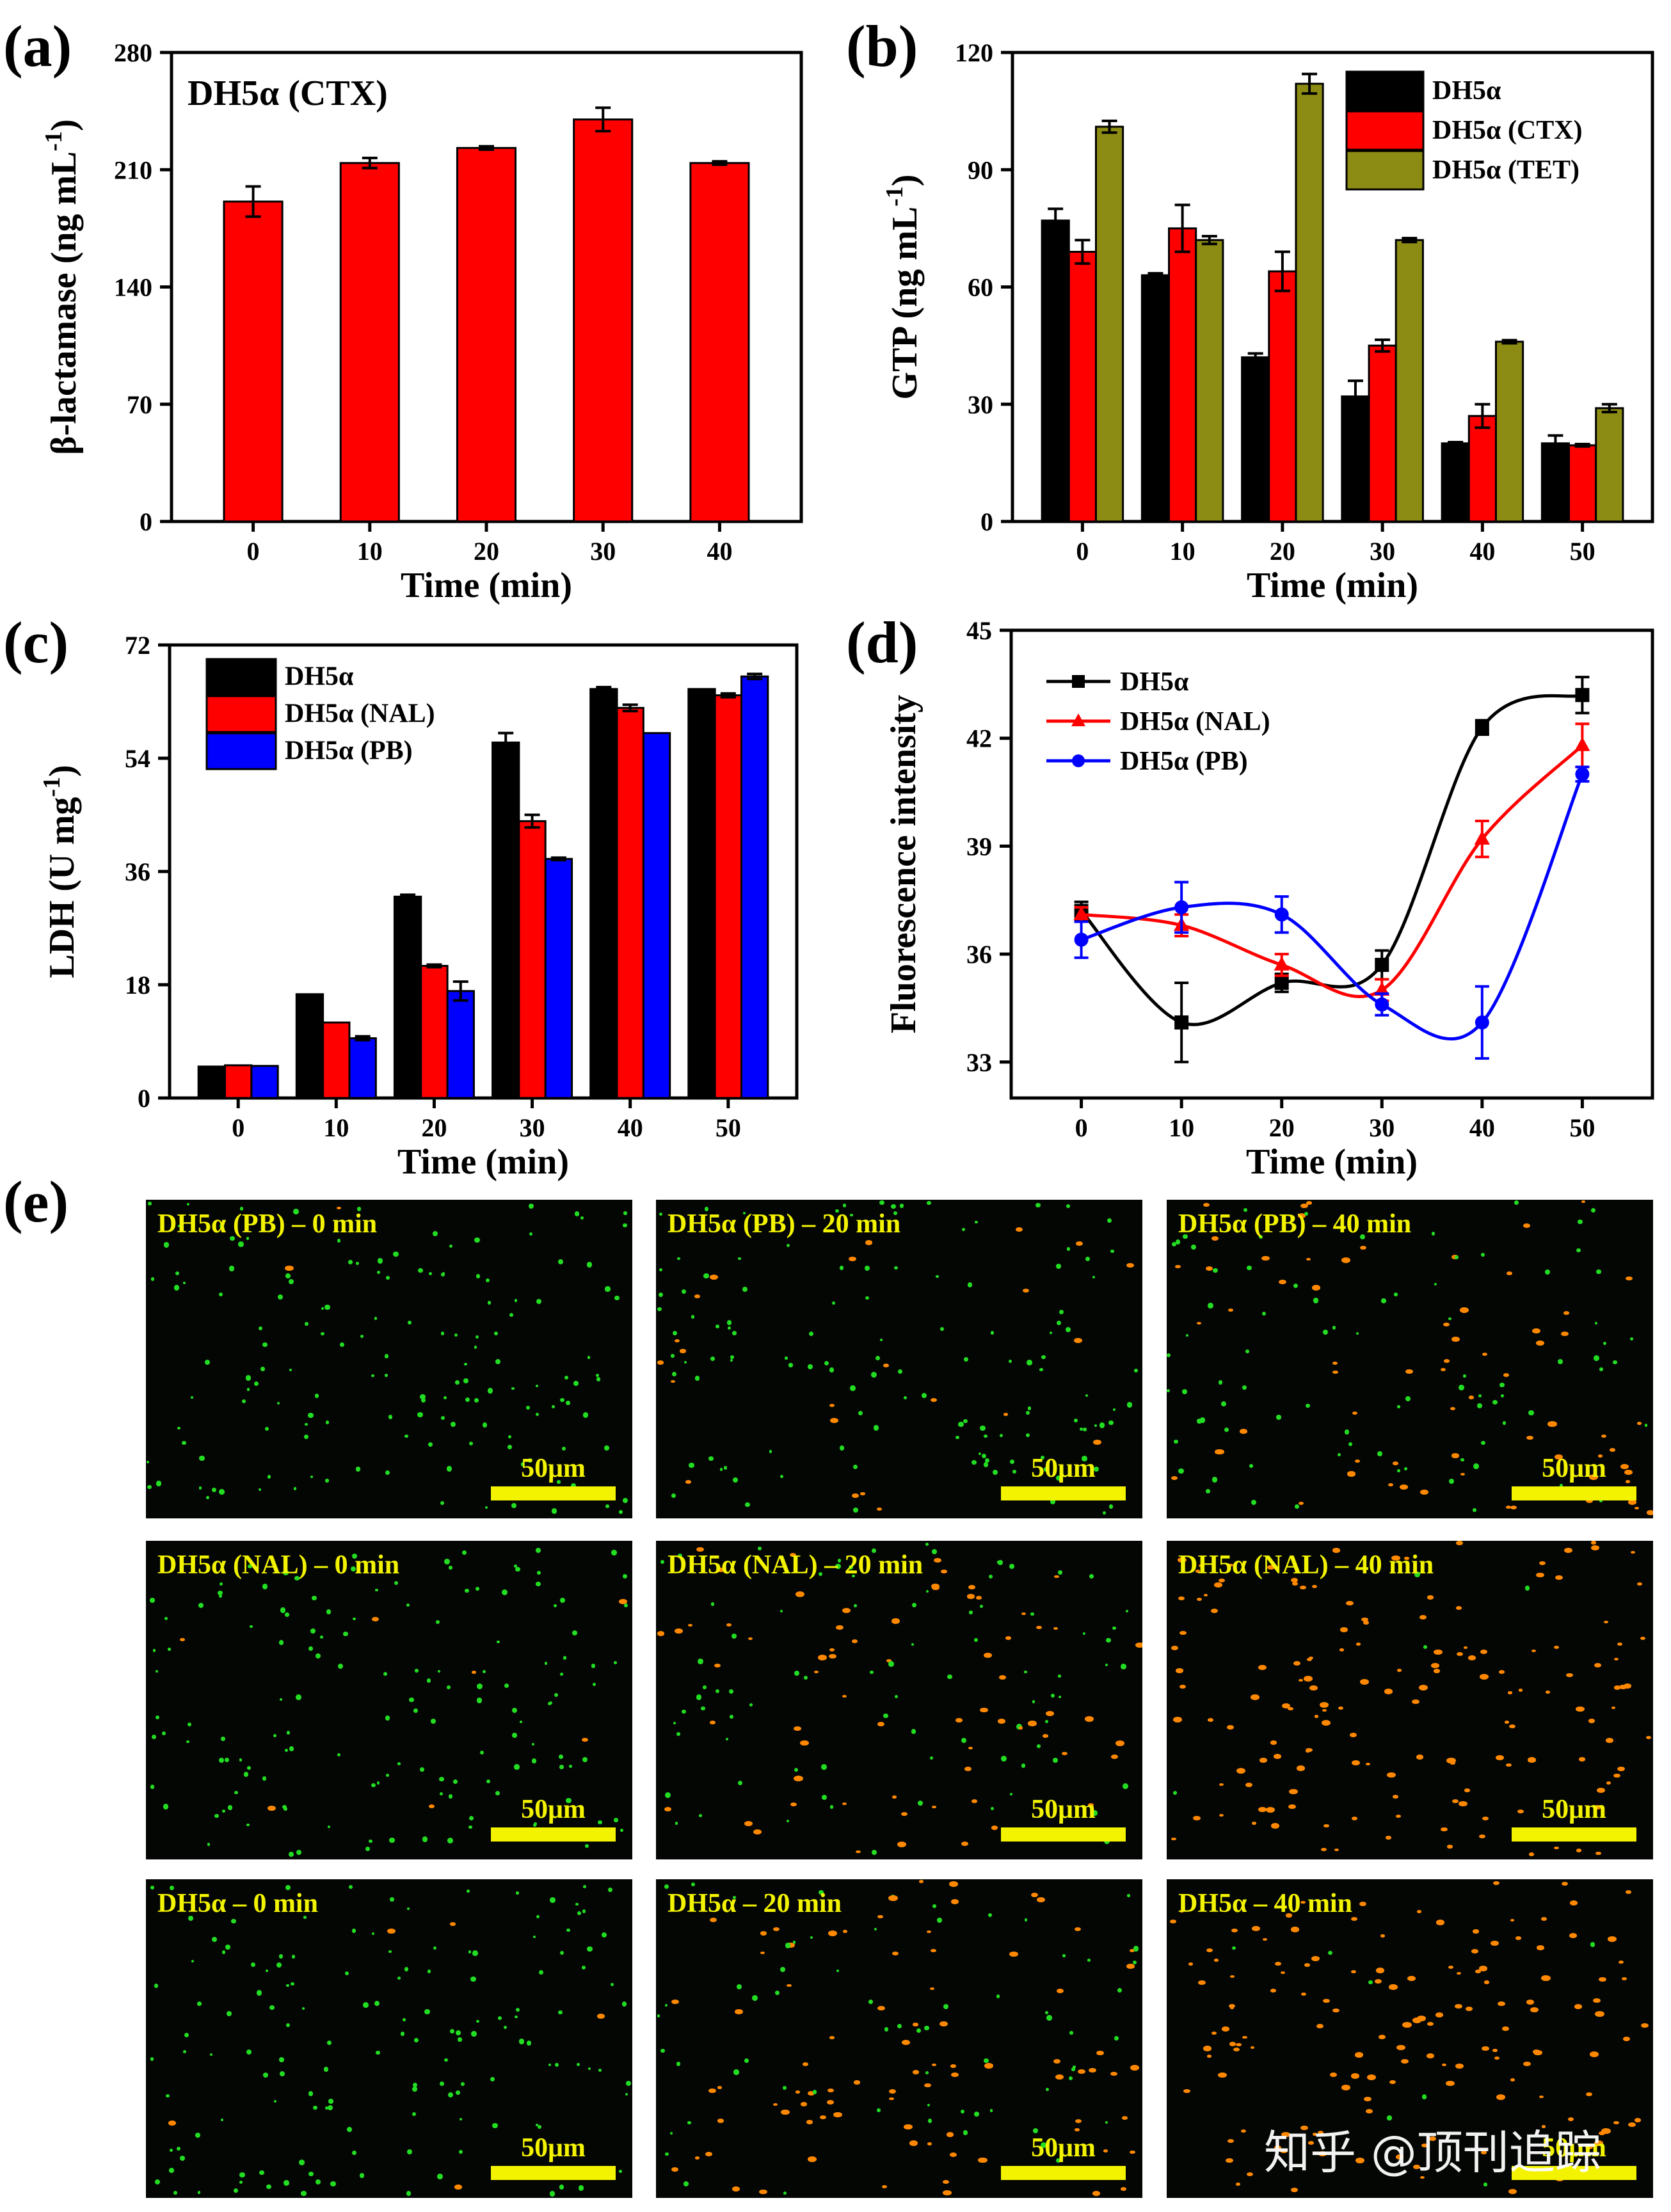 The image size is (1671, 2212). Describe the element at coordinates (483, 1162) in the screenshot. I see `x-axis-label: Time (min)` at that location.